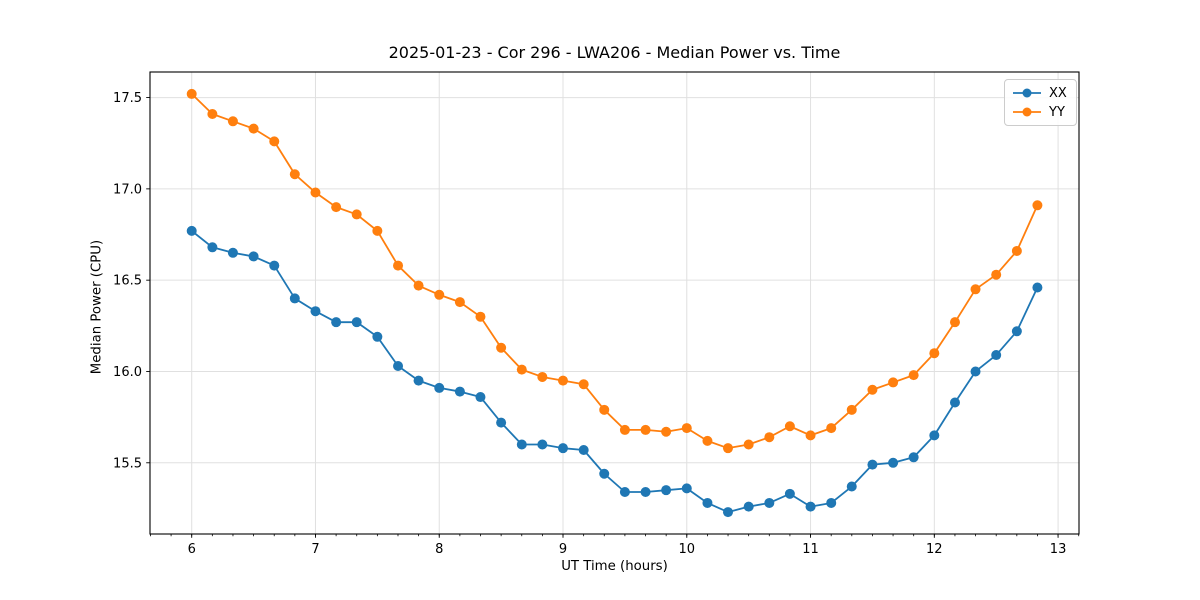 The height and width of the screenshot is (600, 1200). I want to click on x-tick-label: 11, so click(810, 549).